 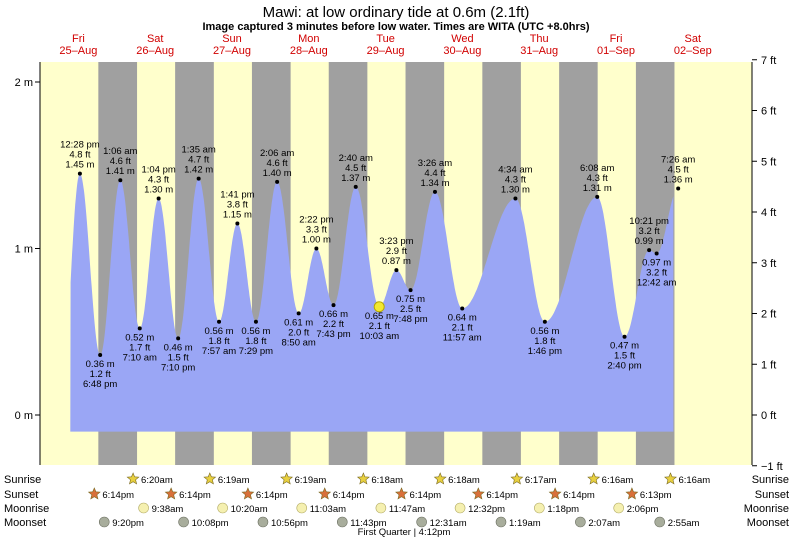 What do you see at coordinates (656, 495) in the screenshot?
I see `sunset-time: 6:13pm` at bounding box center [656, 495].